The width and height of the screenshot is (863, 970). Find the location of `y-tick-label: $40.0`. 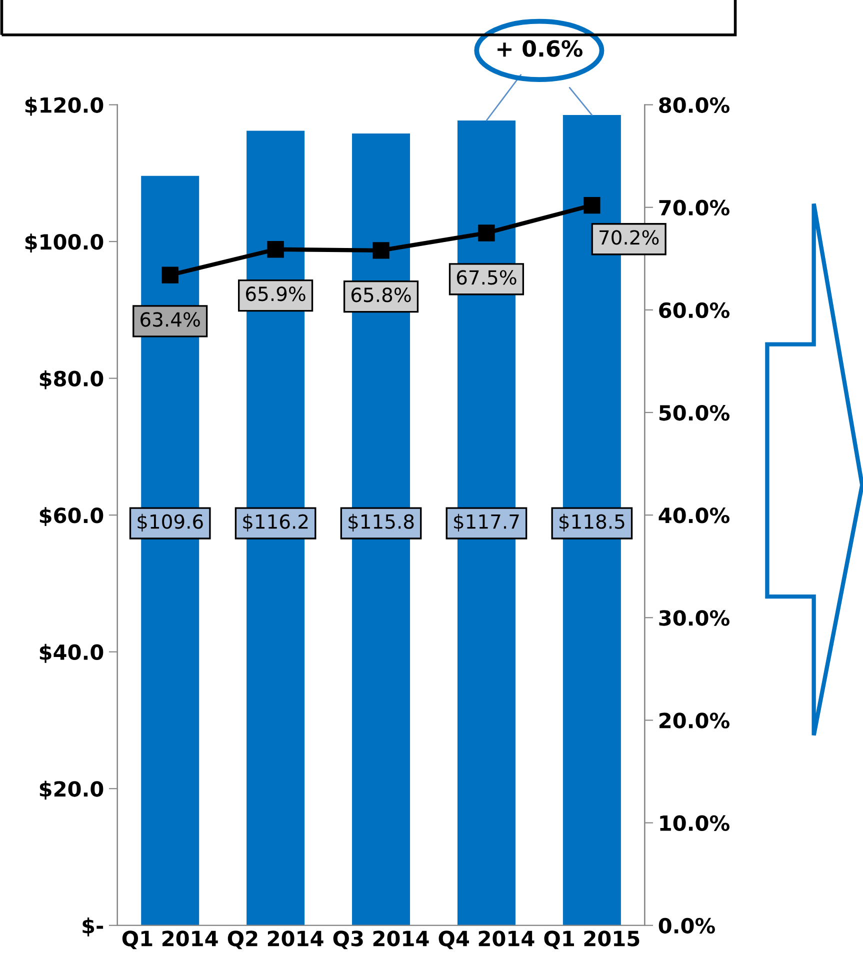

y-tick-label: $40.0 is located at coordinates (72, 653).